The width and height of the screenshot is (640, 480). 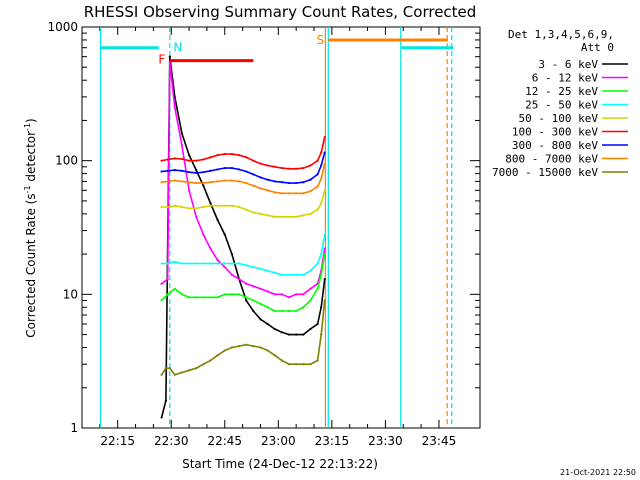 I want to click on y-tick-label: 100, so click(x=66, y=161).